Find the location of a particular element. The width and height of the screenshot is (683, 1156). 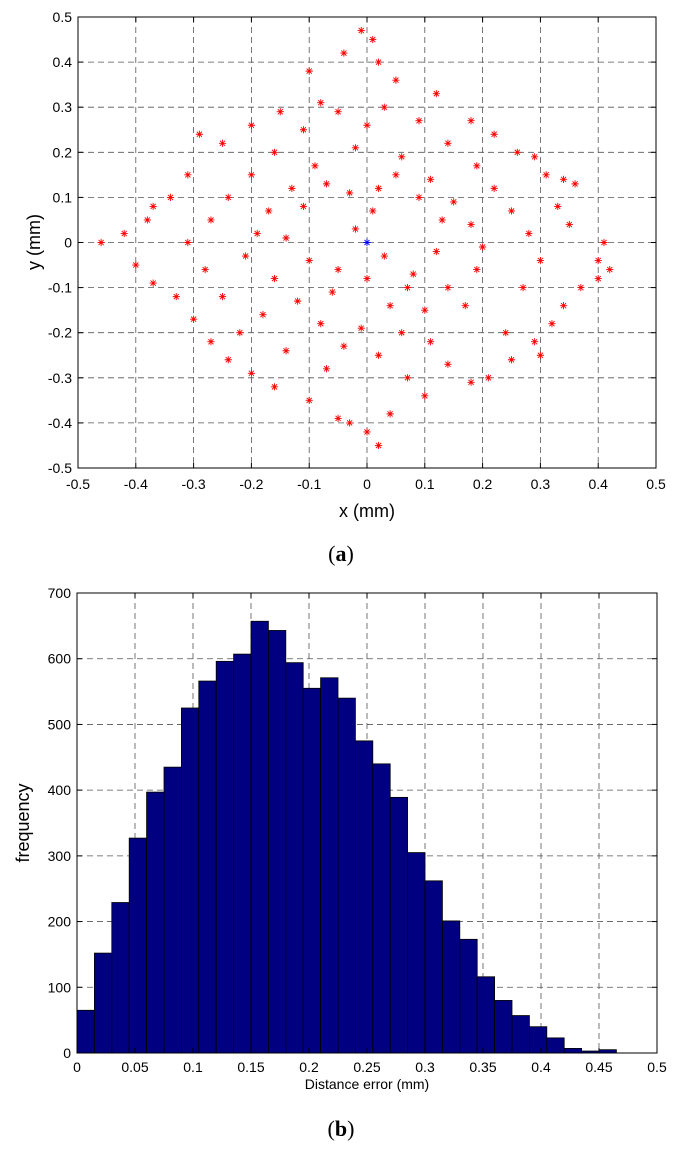

histogram-x-tick-labels: 0 0.05 0.1 0.15 0.2 0.25 0.3 0.35 0.4 0.45 0.5 is located at coordinates (370, 1067).